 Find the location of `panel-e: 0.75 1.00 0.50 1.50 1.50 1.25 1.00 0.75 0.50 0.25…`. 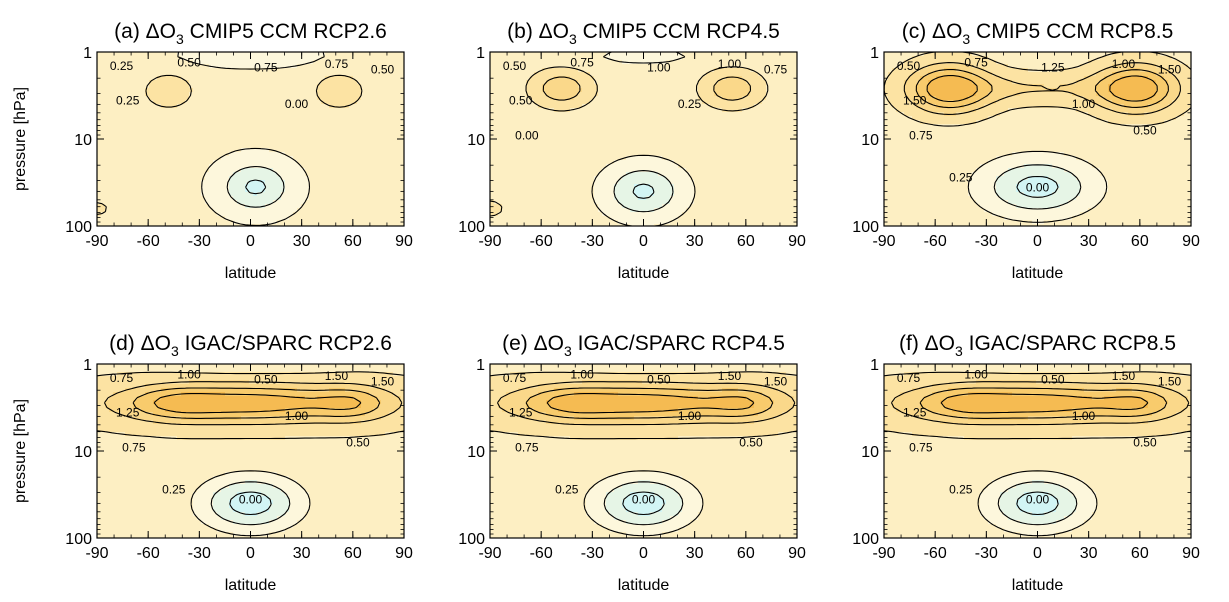

panel-e: 0.75 1.00 0.50 1.50 1.50 1.25 1.00 0.75 0.50 0.25… is located at coordinates (632, 463).